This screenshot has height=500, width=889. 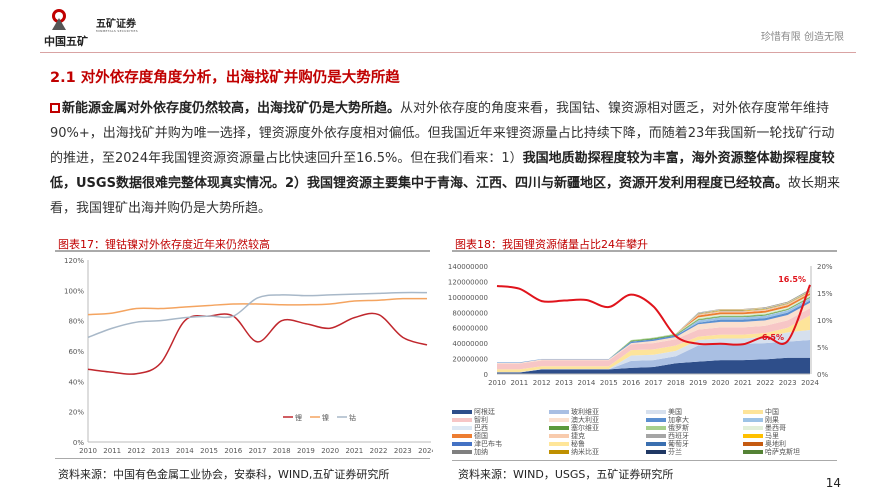 What do you see at coordinates (470, 360) in the screenshot?
I see `y-tick-label: 20000000` at bounding box center [470, 360].